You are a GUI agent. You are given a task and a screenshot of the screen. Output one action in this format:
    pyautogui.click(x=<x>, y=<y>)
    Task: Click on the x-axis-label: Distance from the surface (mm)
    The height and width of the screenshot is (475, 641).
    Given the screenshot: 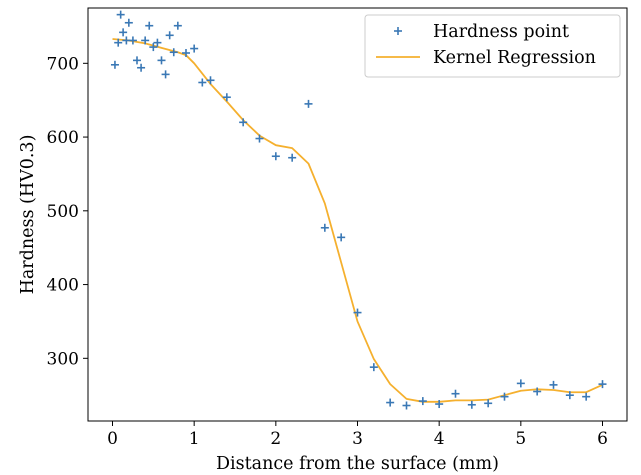 What is the action you would take?
    pyautogui.click(x=357, y=464)
    